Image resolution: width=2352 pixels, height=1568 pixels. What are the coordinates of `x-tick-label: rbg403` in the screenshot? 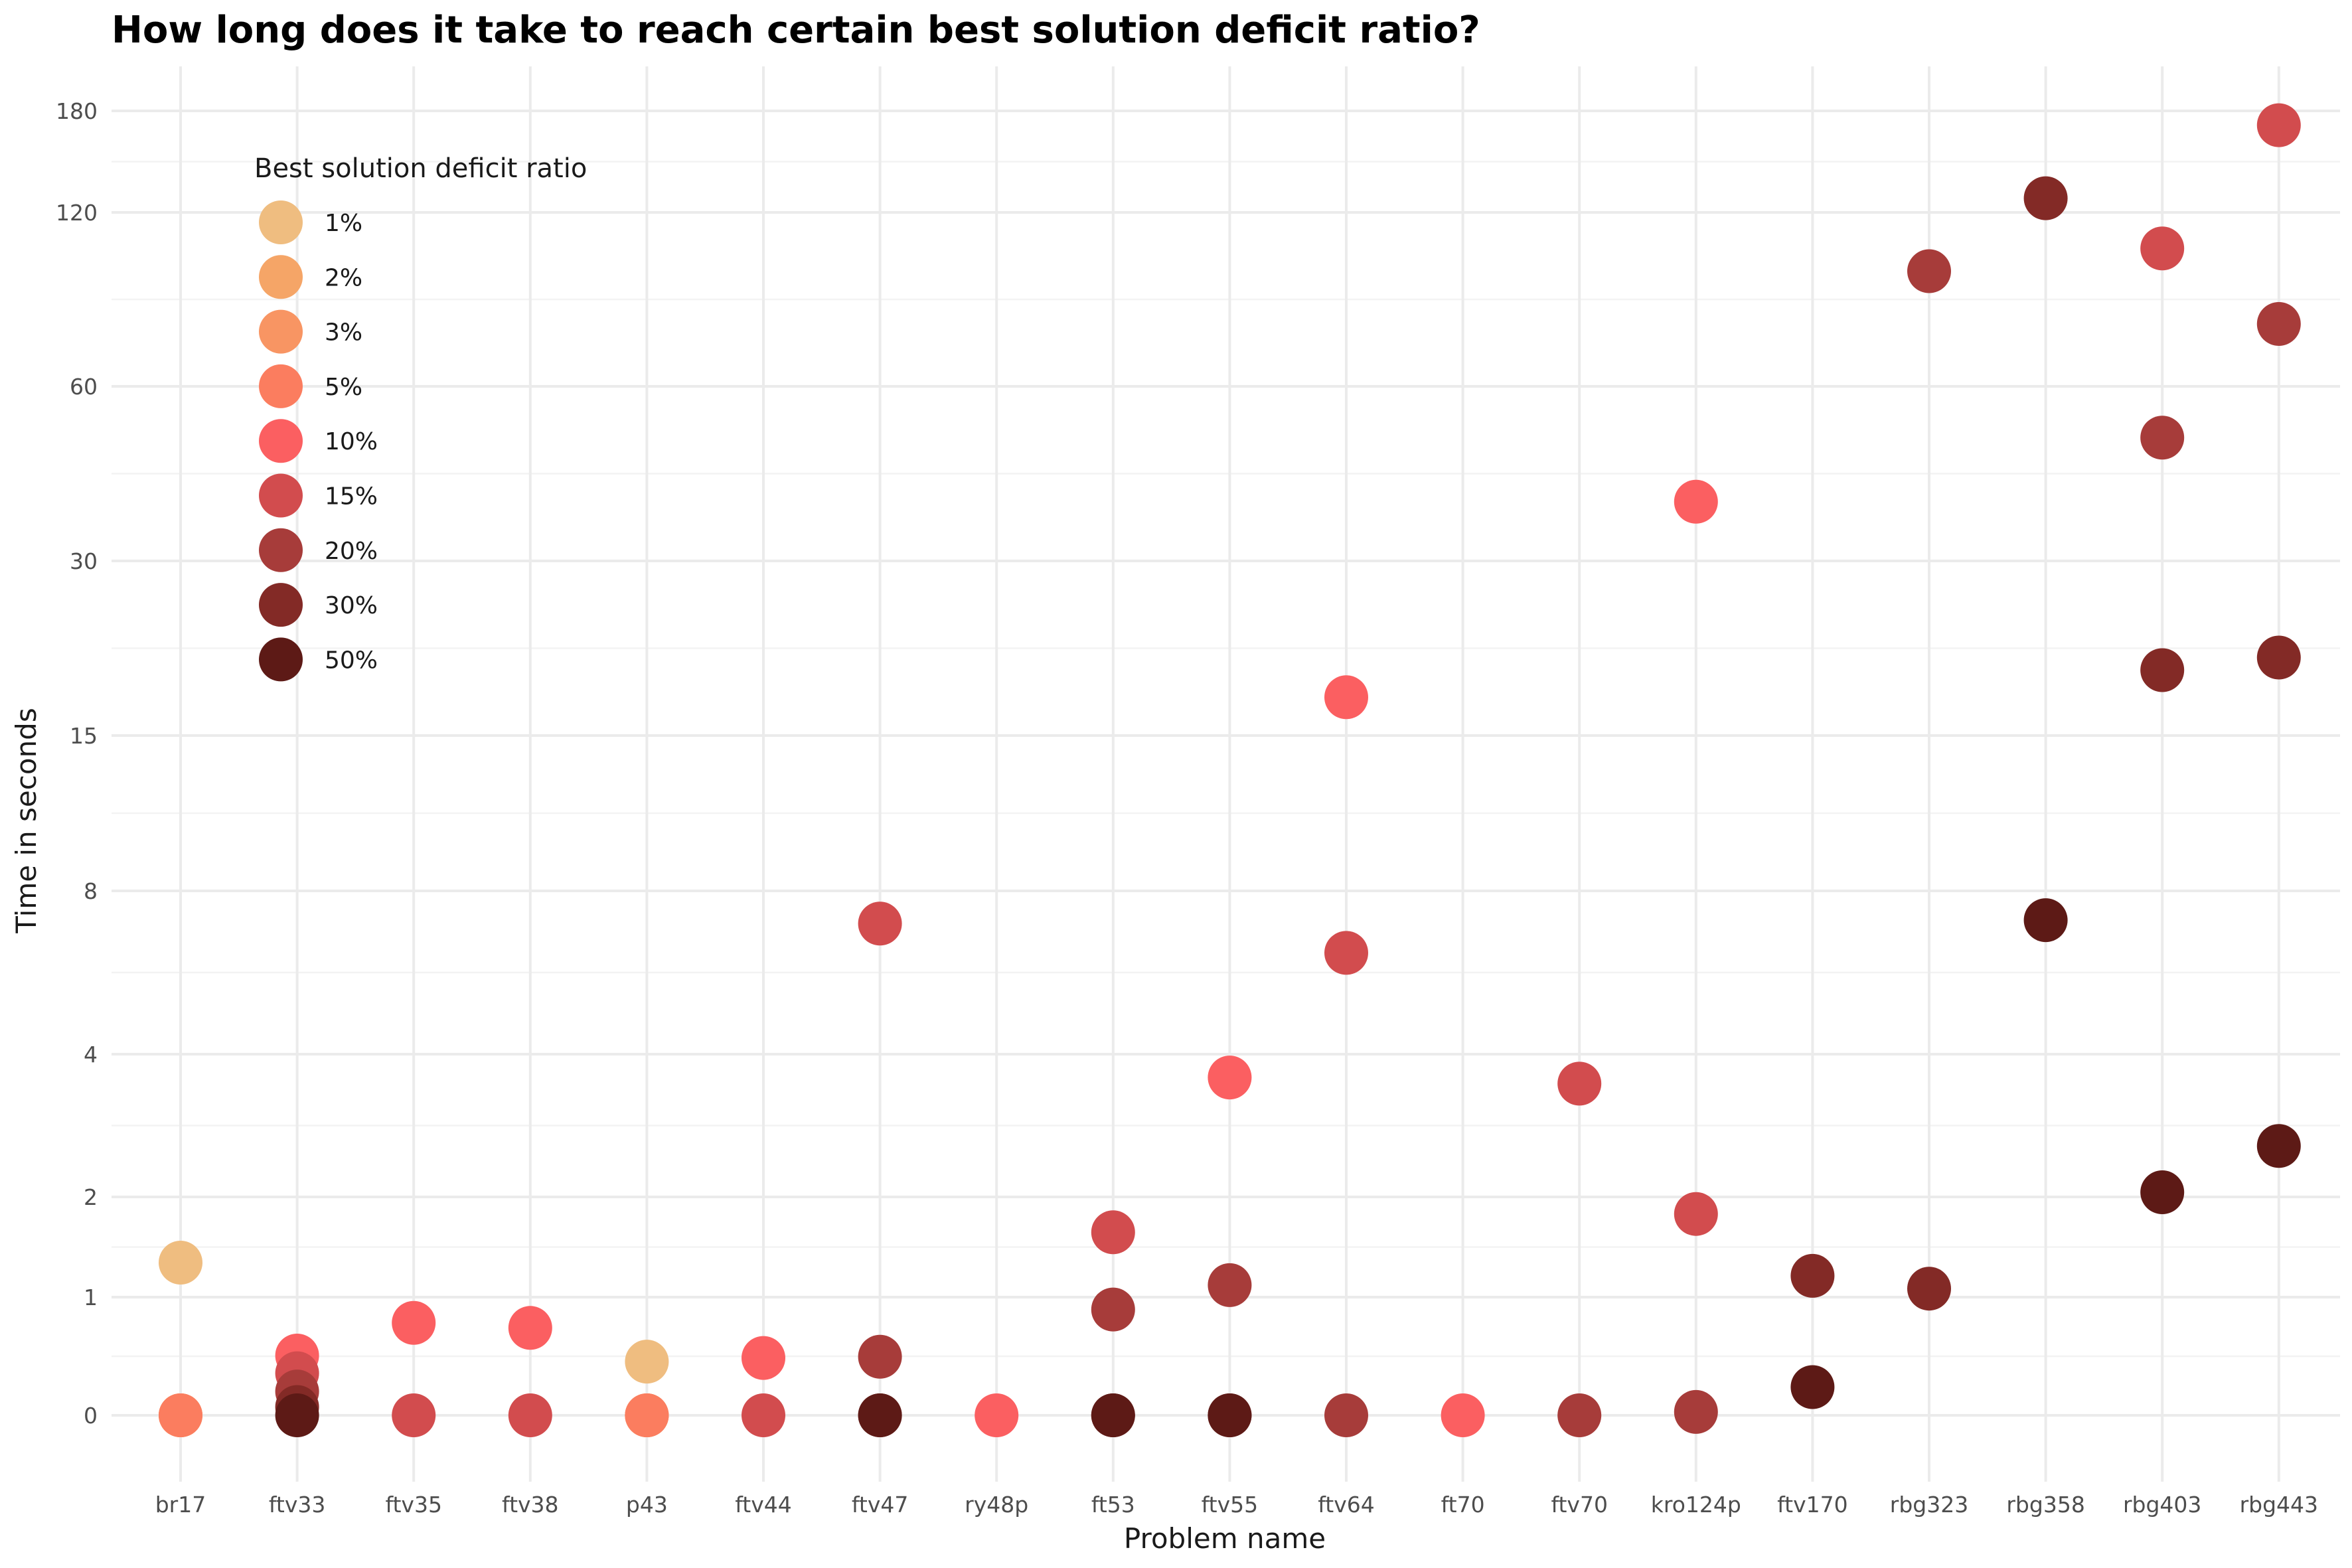 It's located at (2162, 1505).